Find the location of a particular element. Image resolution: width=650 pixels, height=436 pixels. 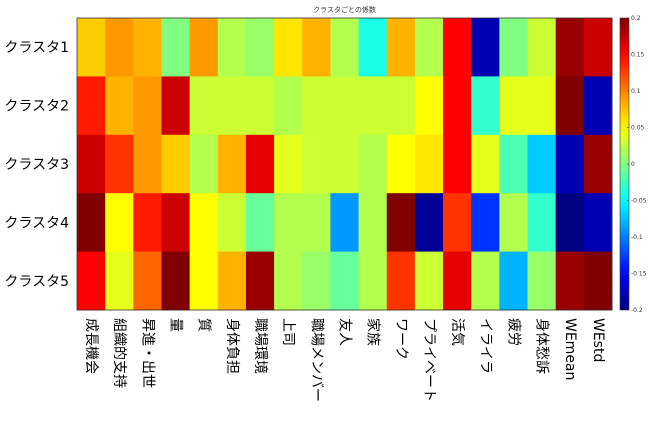

column-label: 家族 is located at coordinates (373, 332).